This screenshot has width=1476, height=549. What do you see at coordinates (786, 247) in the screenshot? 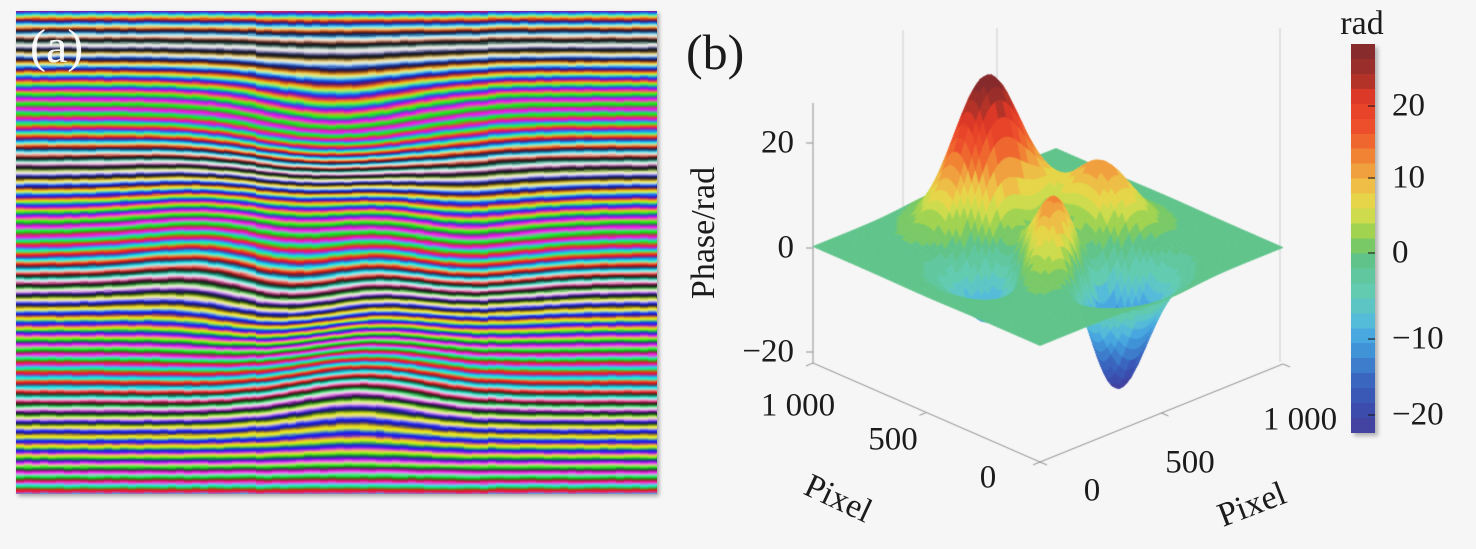
I see `z-axis-tick-0: 0` at bounding box center [786, 247].